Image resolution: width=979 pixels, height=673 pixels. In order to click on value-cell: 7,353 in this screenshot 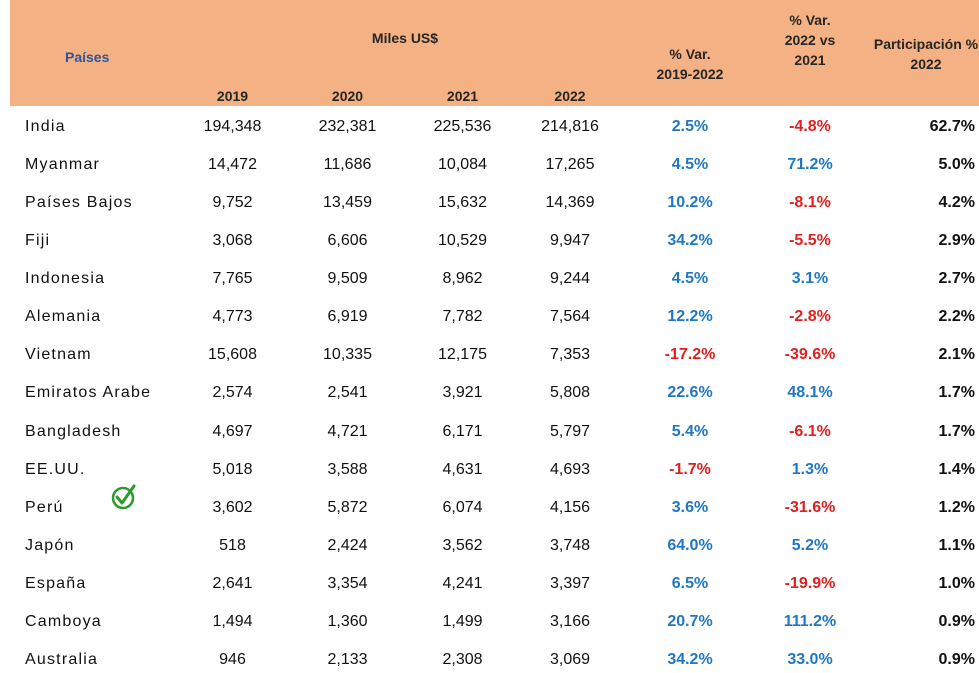, I will do `click(570, 355)`.